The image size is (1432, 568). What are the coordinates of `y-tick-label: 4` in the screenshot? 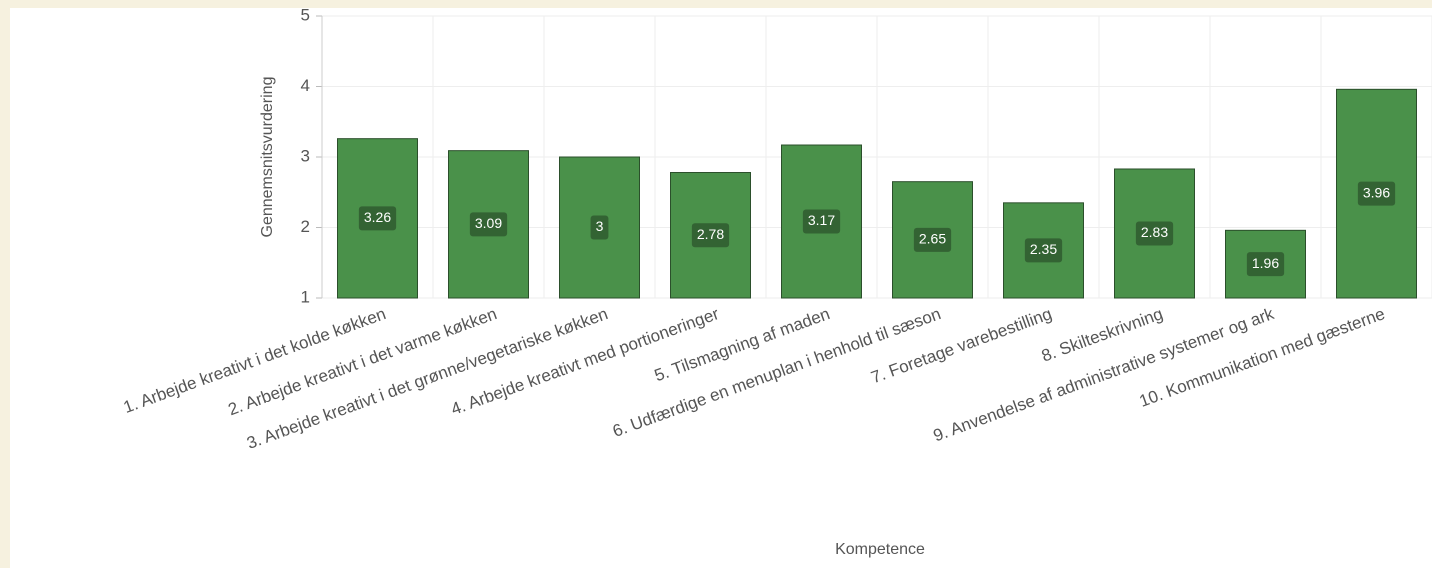 It's located at (305, 85).